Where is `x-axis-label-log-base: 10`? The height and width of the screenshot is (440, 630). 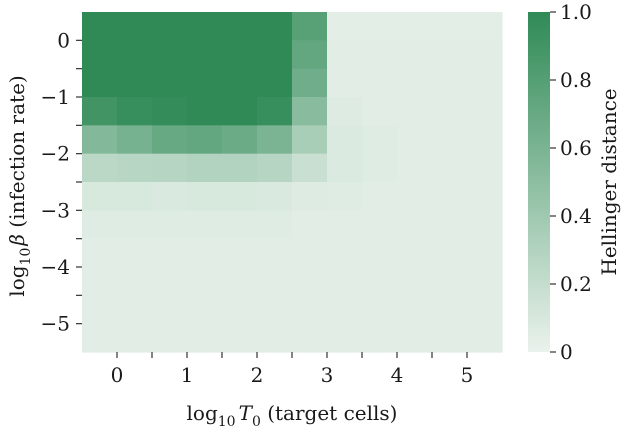
x-axis-label-log-base: 10 is located at coordinates (227, 422).